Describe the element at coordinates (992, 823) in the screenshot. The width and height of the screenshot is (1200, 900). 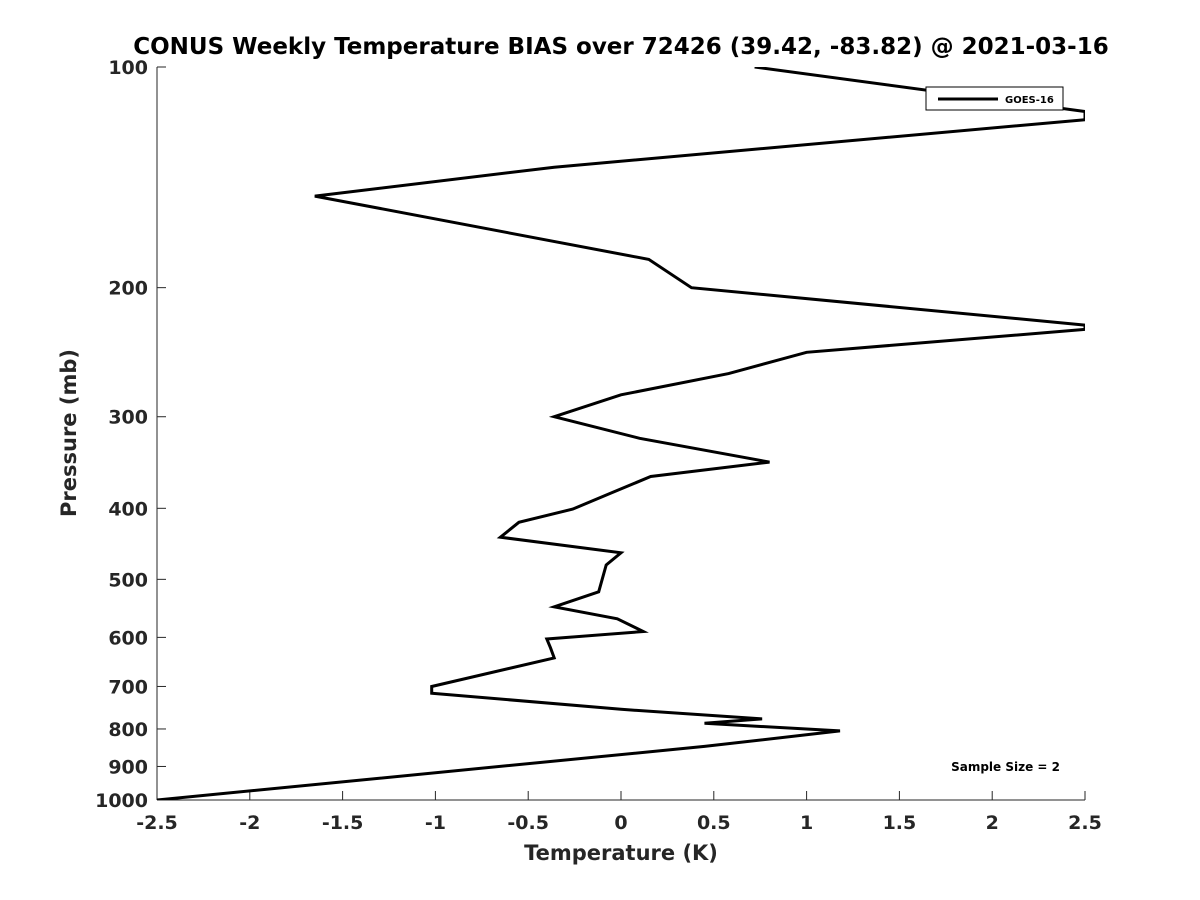
I see `x-tick-label: 2` at that location.